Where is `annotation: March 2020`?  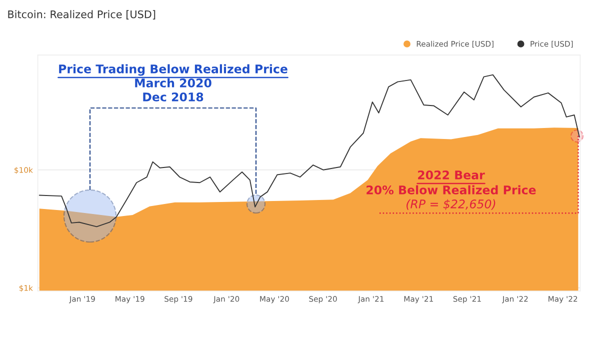 annotation: March 2020 is located at coordinates (173, 83).